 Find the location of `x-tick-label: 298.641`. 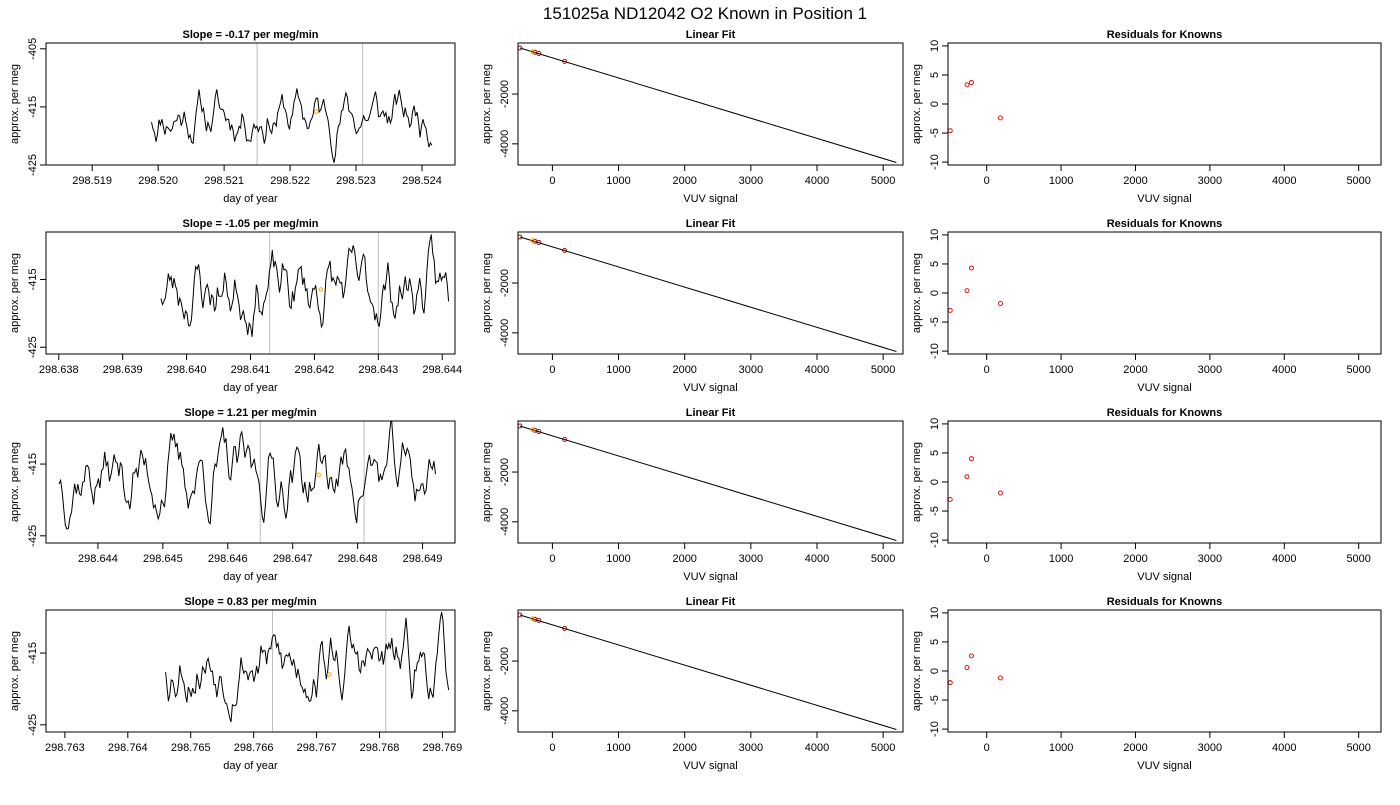

x-tick-label: 298.641 is located at coordinates (251, 370).